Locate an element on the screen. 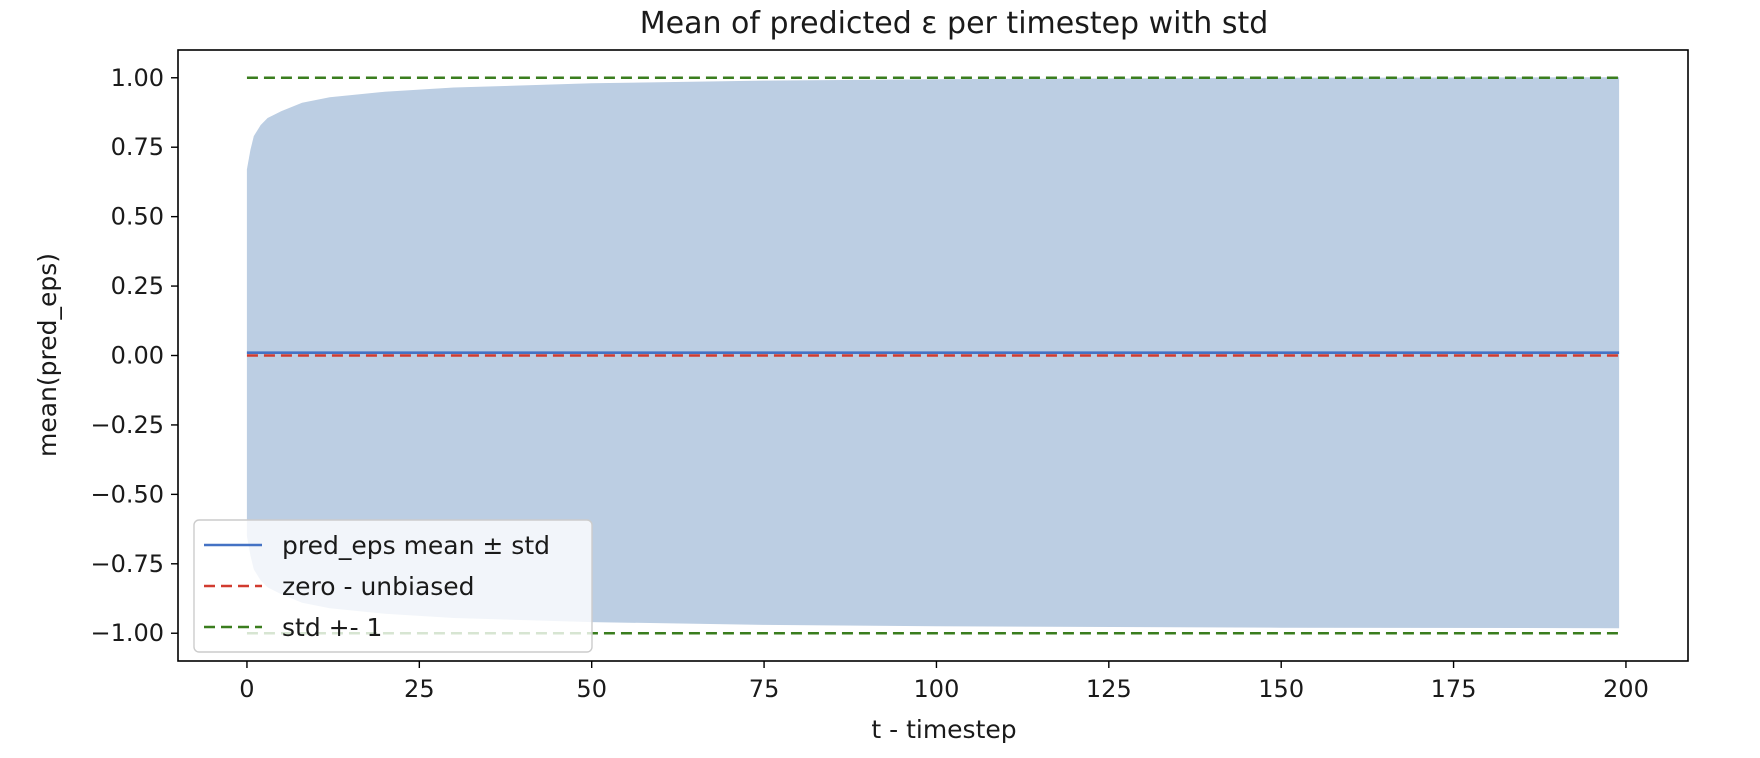 Image resolution: width=1760 pixels, height=758 pixels. x-tick-label: 50 is located at coordinates (591, 689).